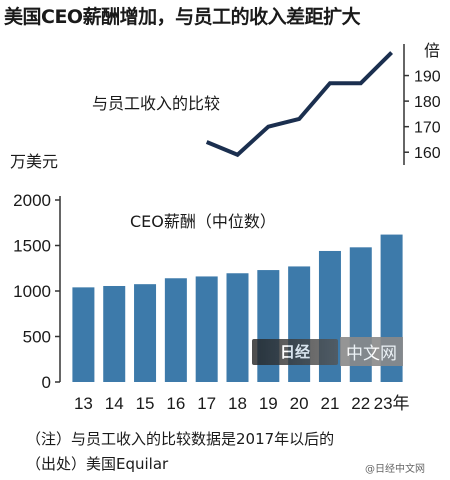 Image resolution: width=450 pixels, height=480 pixels. What do you see at coordinates (299, 403) in the screenshot?
I see `bar-x-tick-label: 20` at bounding box center [299, 403].